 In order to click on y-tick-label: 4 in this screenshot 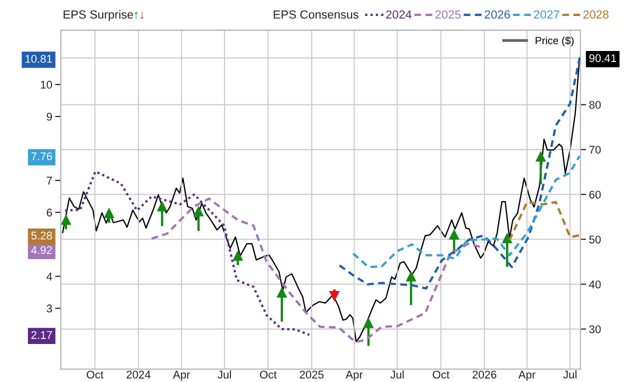, I will do `click(49, 276)`.